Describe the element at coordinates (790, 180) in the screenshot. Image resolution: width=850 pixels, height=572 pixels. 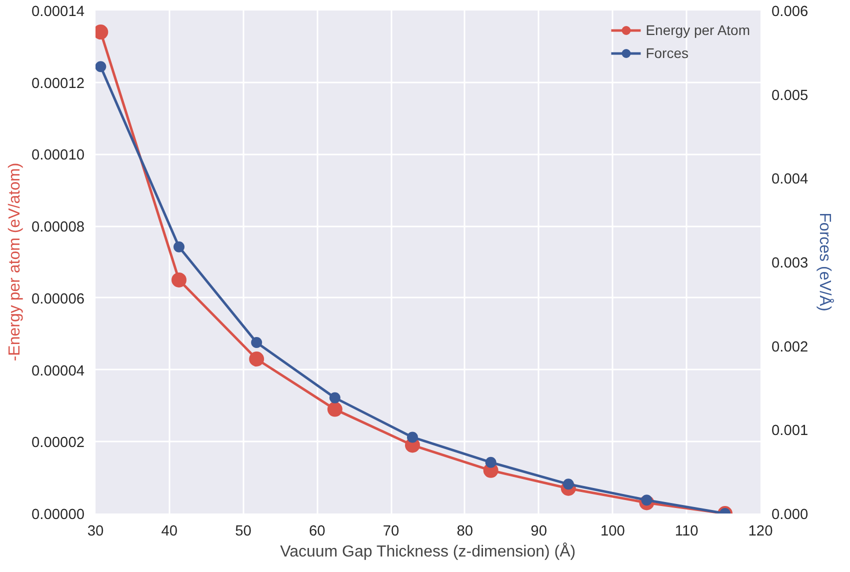
I see `y2-tick-label: 0.004` at that location.